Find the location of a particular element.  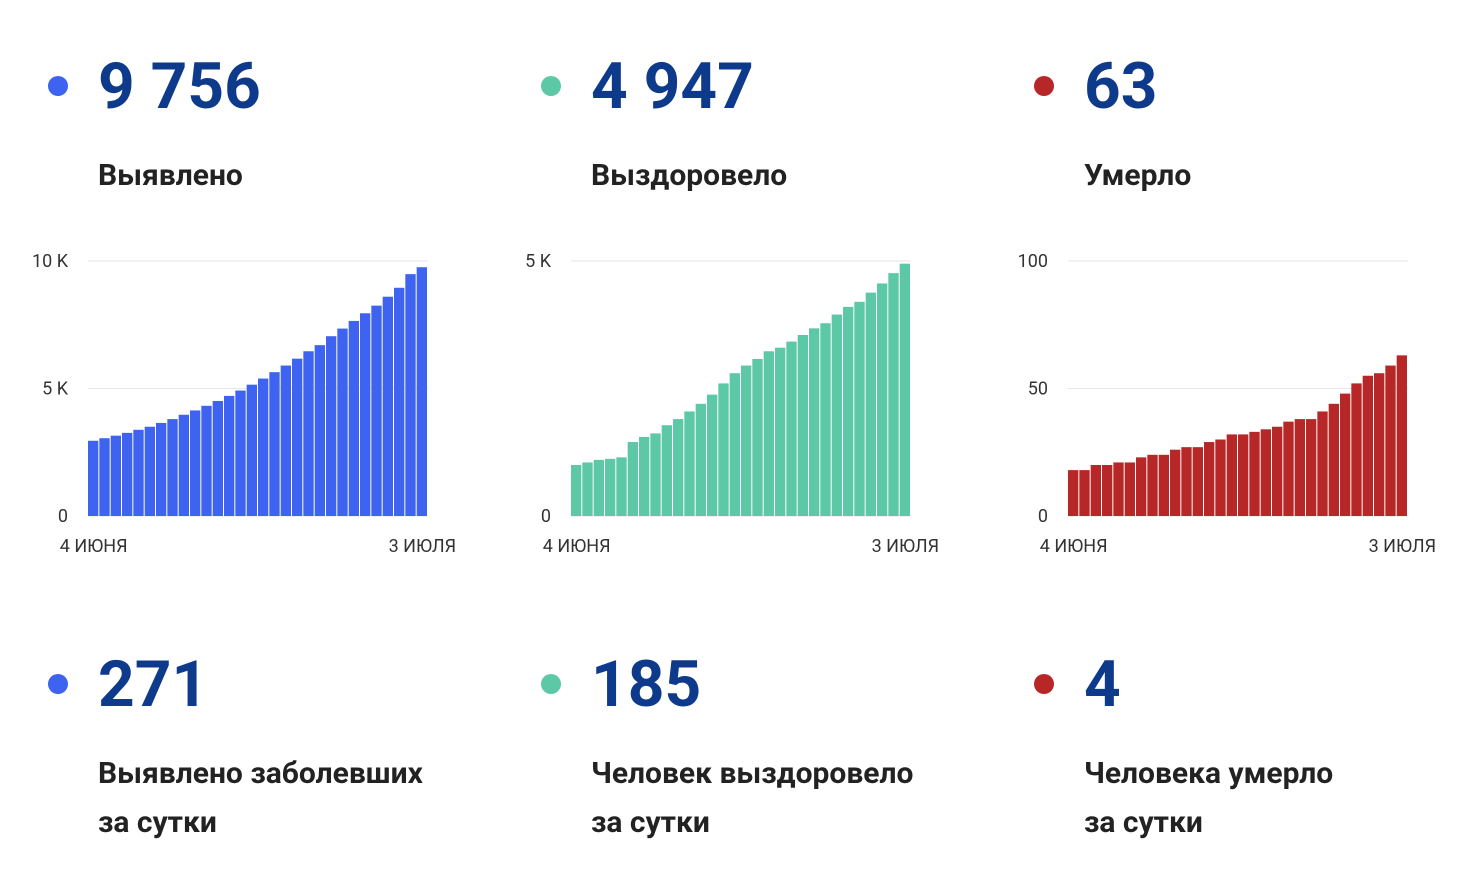

daily-label: Выявлено заболевших is located at coordinates (261, 773).